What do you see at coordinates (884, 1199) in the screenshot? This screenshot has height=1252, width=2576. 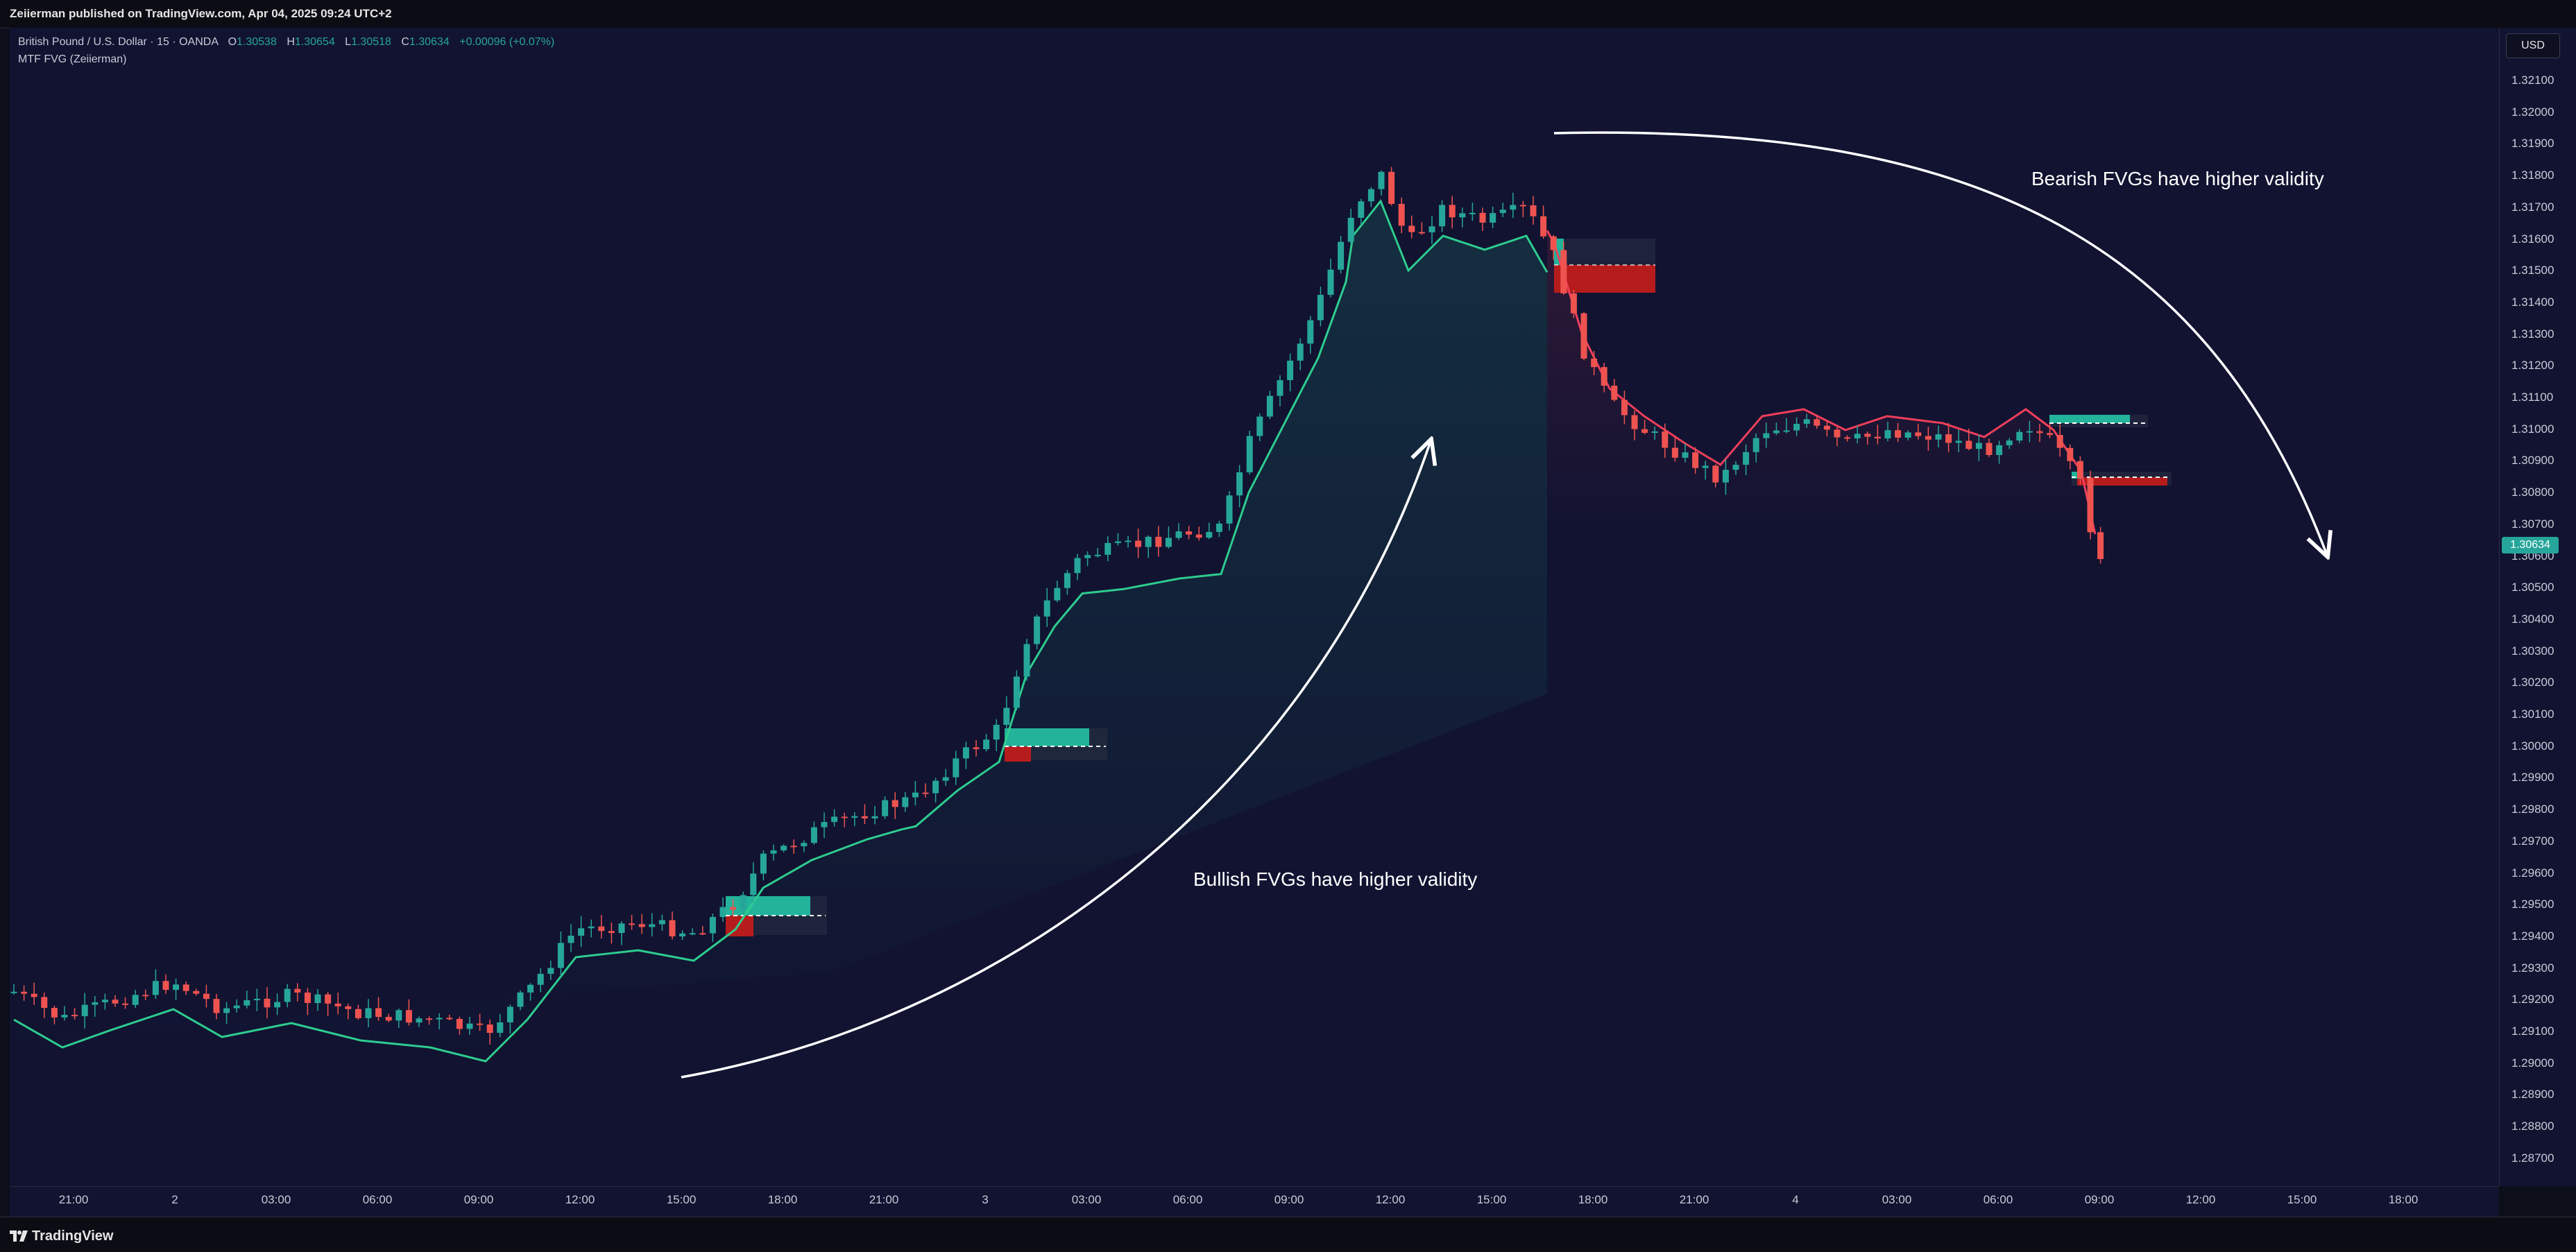 I see `time-tick: 21:00` at bounding box center [884, 1199].